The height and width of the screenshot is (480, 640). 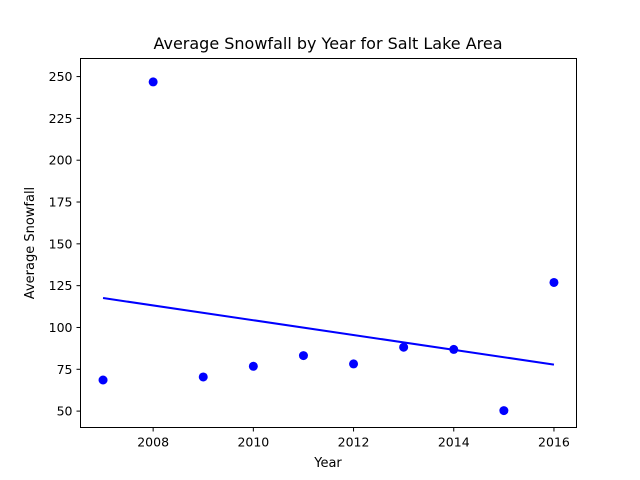 What do you see at coordinates (61, 327) in the screenshot?
I see `y-tick-label: 100` at bounding box center [61, 327].